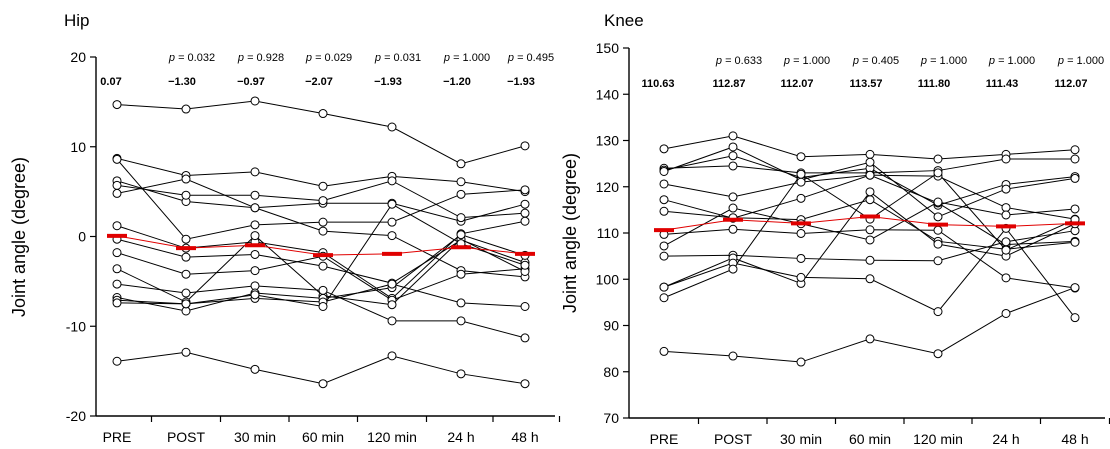 Image resolution: width=1110 pixels, height=449 pixels. Describe the element at coordinates (1005, 439) in the screenshot. I see `knee-x-tick-label: 24 h` at that location.